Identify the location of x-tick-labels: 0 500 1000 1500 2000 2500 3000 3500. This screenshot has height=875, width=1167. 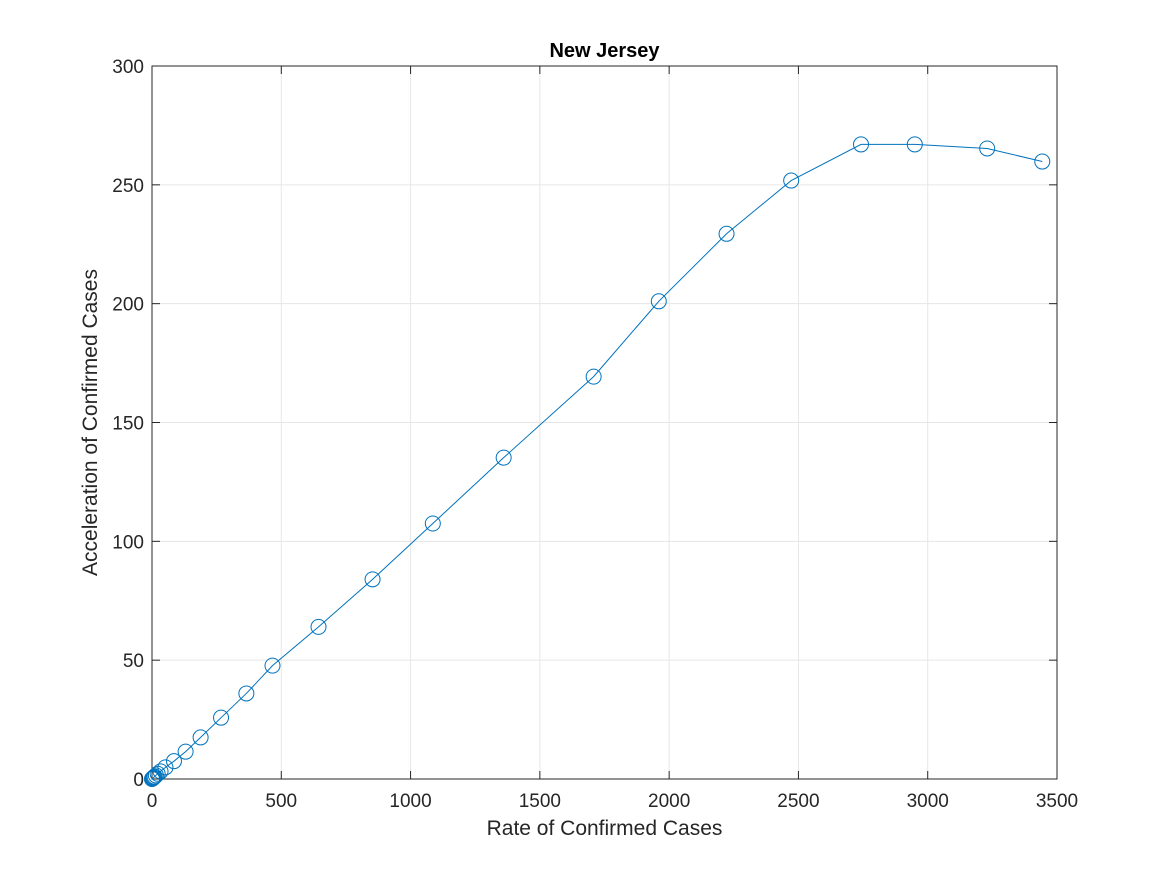
(612, 801).